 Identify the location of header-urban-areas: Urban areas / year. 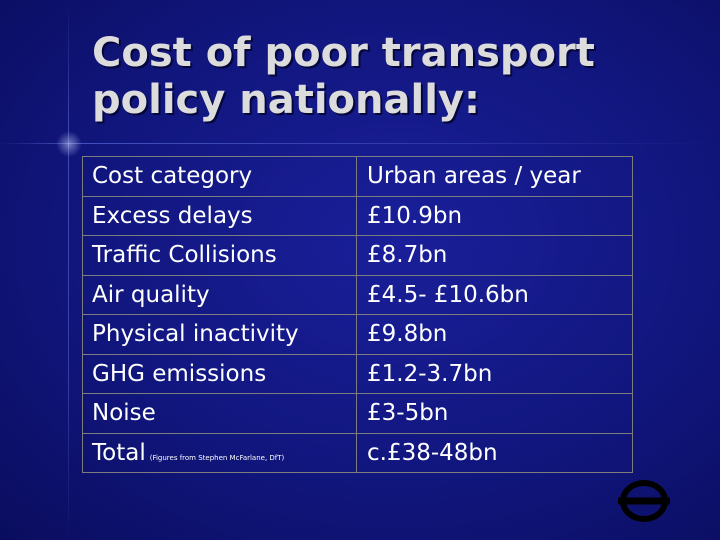
(494, 176).